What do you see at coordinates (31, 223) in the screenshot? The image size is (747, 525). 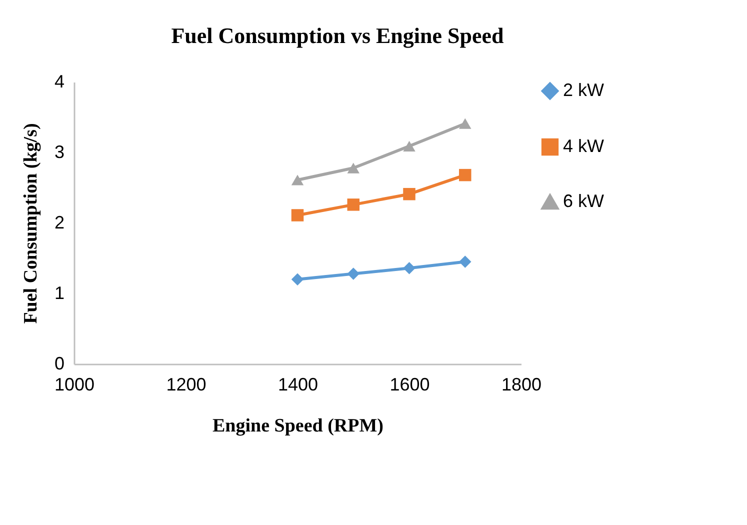 I see `y-axis-title: Fuel Consumption (kg/s)` at bounding box center [31, 223].